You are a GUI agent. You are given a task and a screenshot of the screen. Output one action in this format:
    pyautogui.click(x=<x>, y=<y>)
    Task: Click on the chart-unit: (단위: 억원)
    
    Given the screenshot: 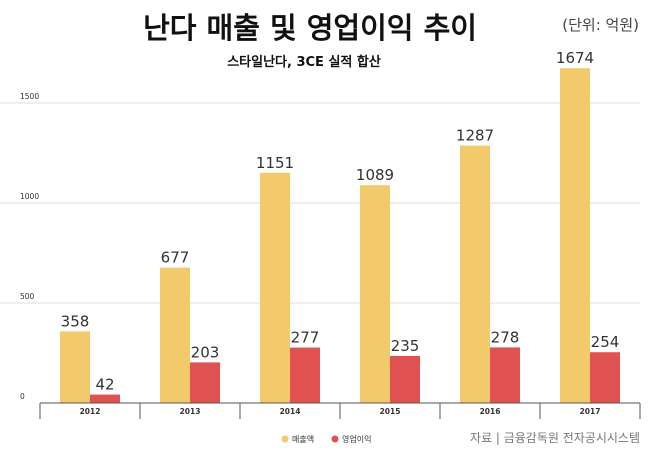 What is the action you would take?
    pyautogui.click(x=600, y=25)
    